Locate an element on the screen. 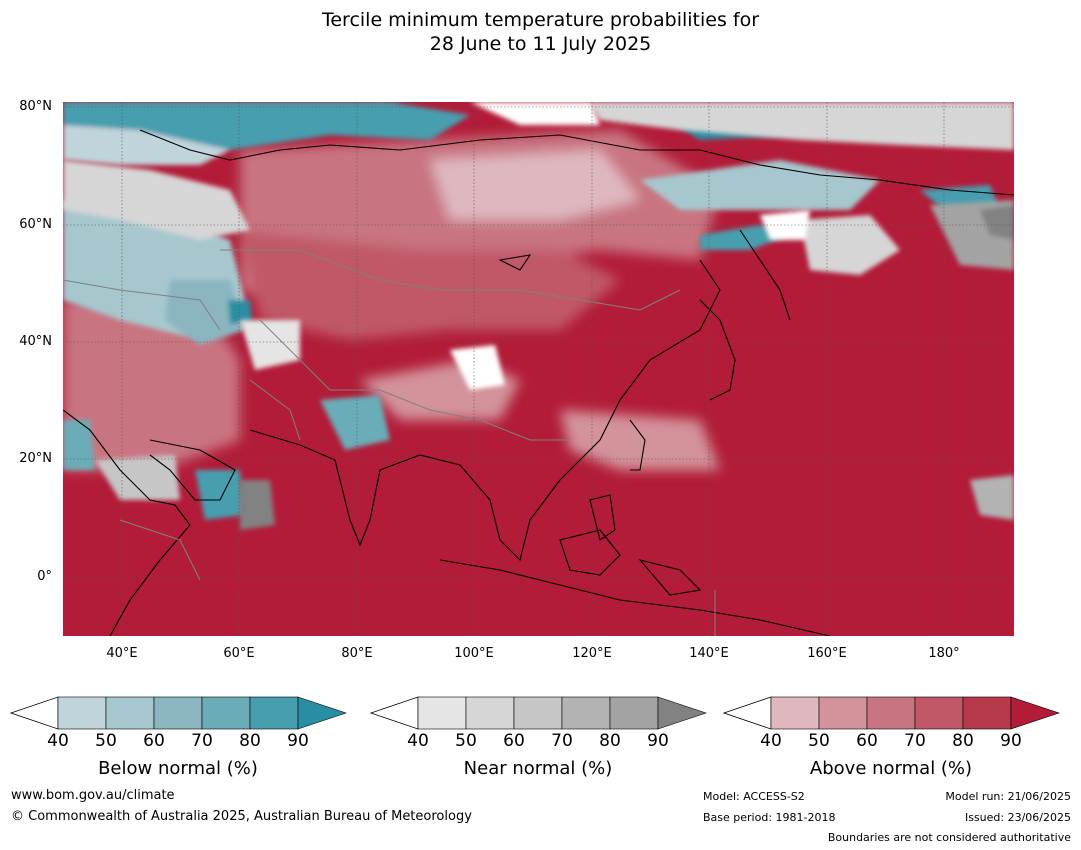  lon-label-120e: 120°E is located at coordinates (592, 653).